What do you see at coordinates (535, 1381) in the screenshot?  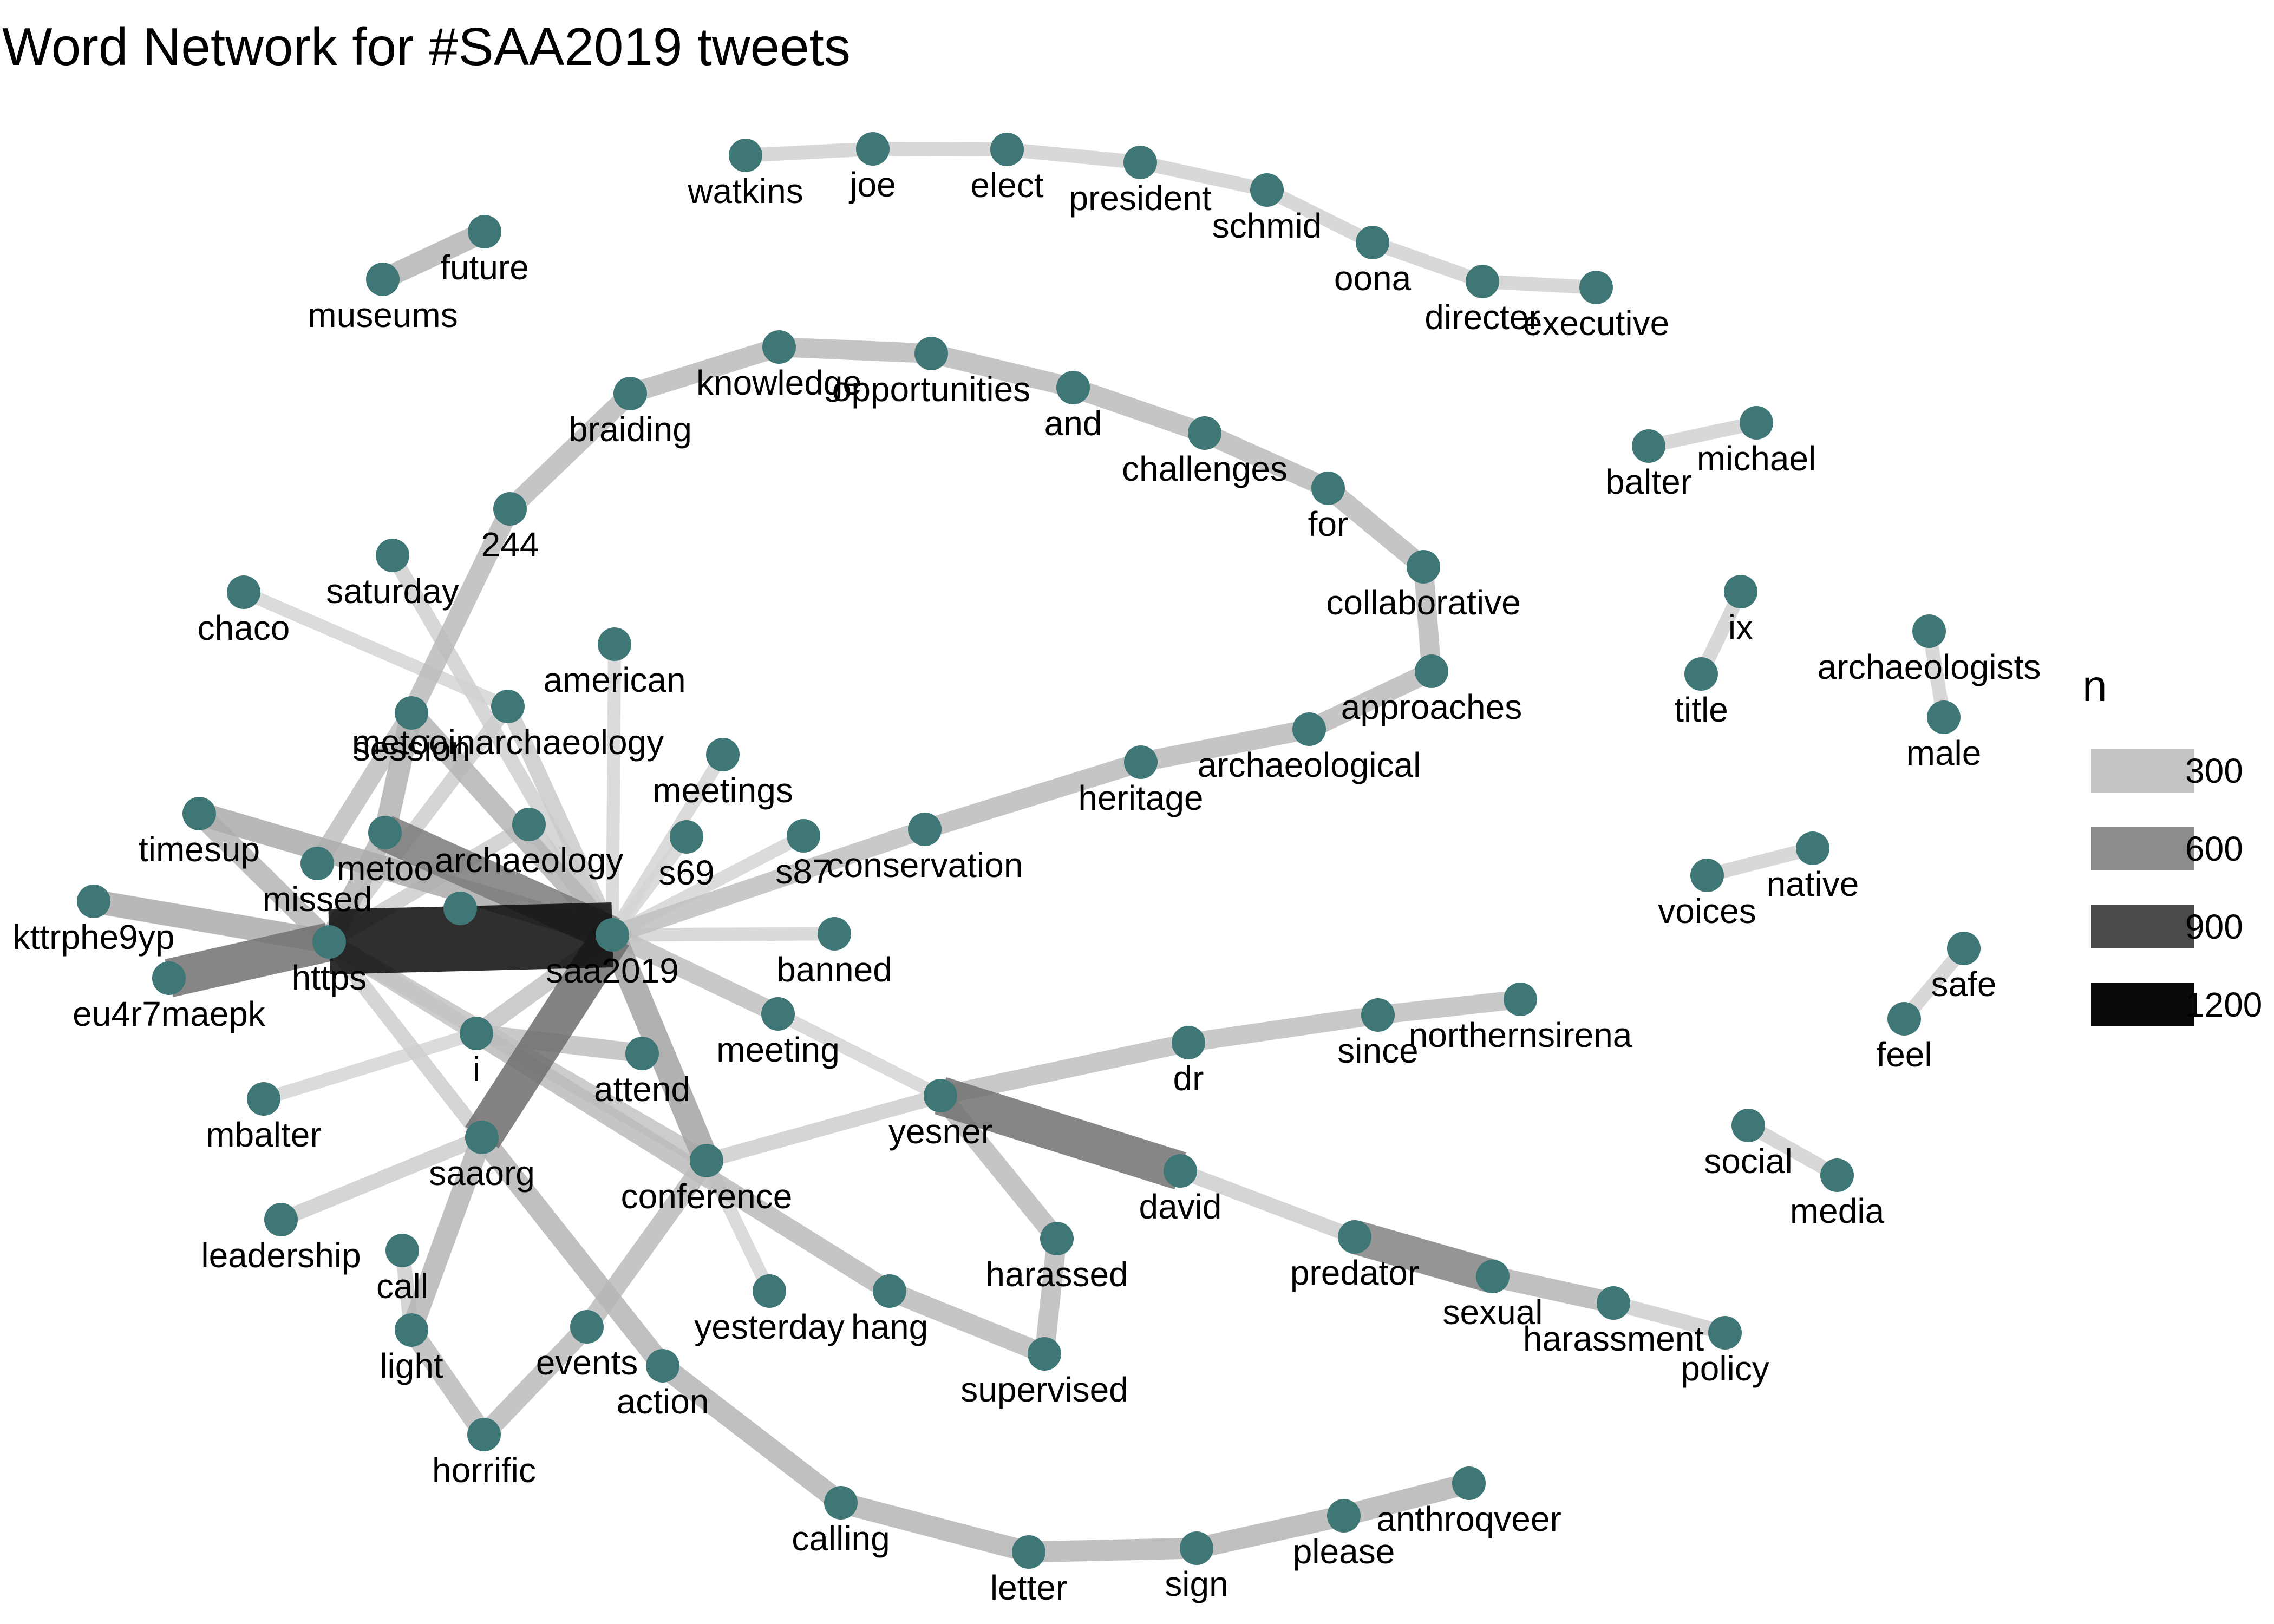 I see `edge-horrific-events` at bounding box center [535, 1381].